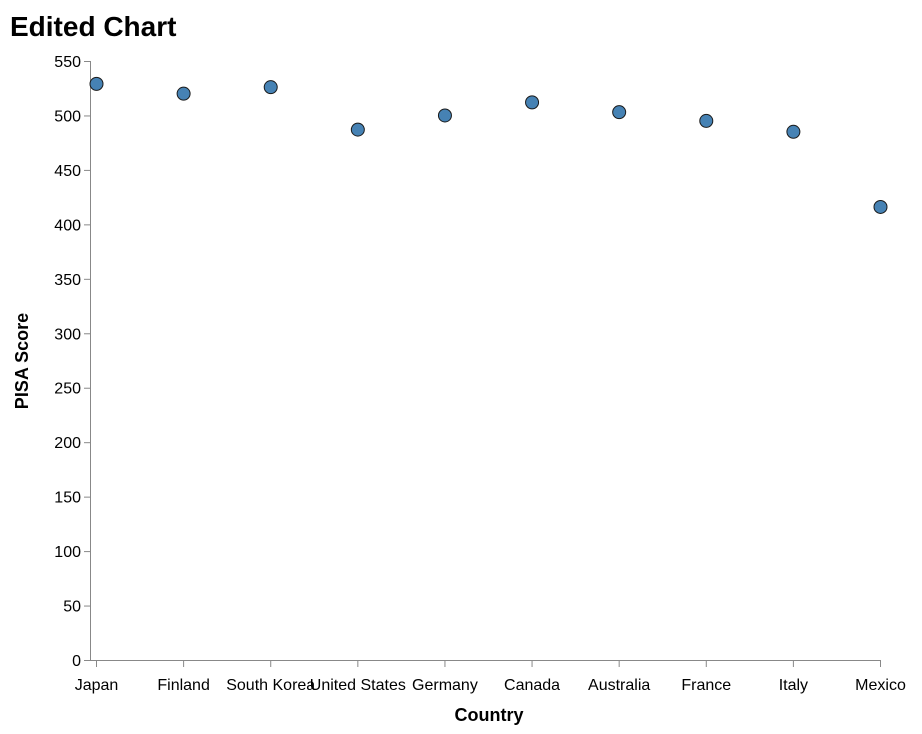 This screenshot has height=734, width=922. Describe the element at coordinates (619, 685) in the screenshot. I see `x-tick-label: Australia` at that location.